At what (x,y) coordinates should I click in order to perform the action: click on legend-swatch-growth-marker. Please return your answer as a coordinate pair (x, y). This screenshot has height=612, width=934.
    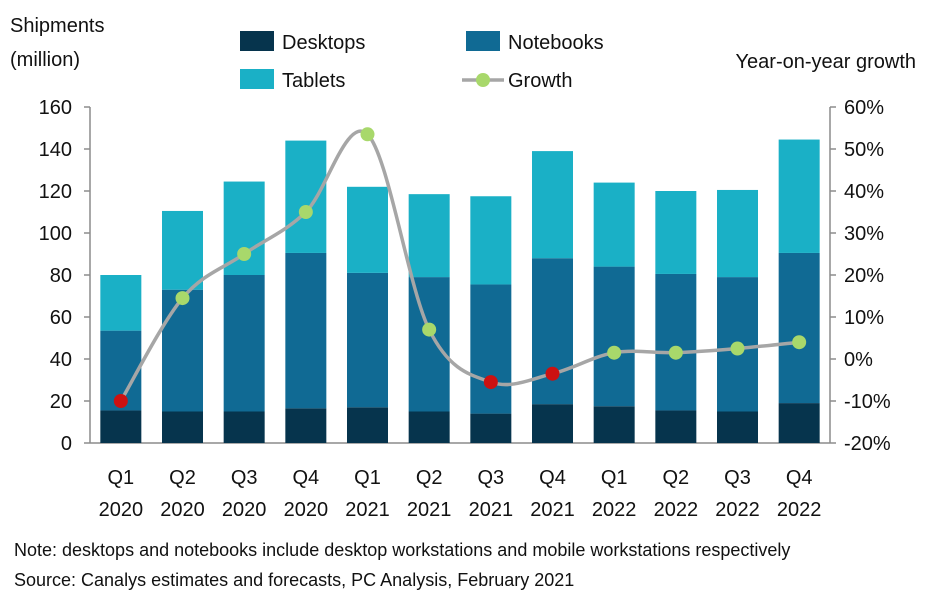
    Looking at the image, I should click on (483, 80).